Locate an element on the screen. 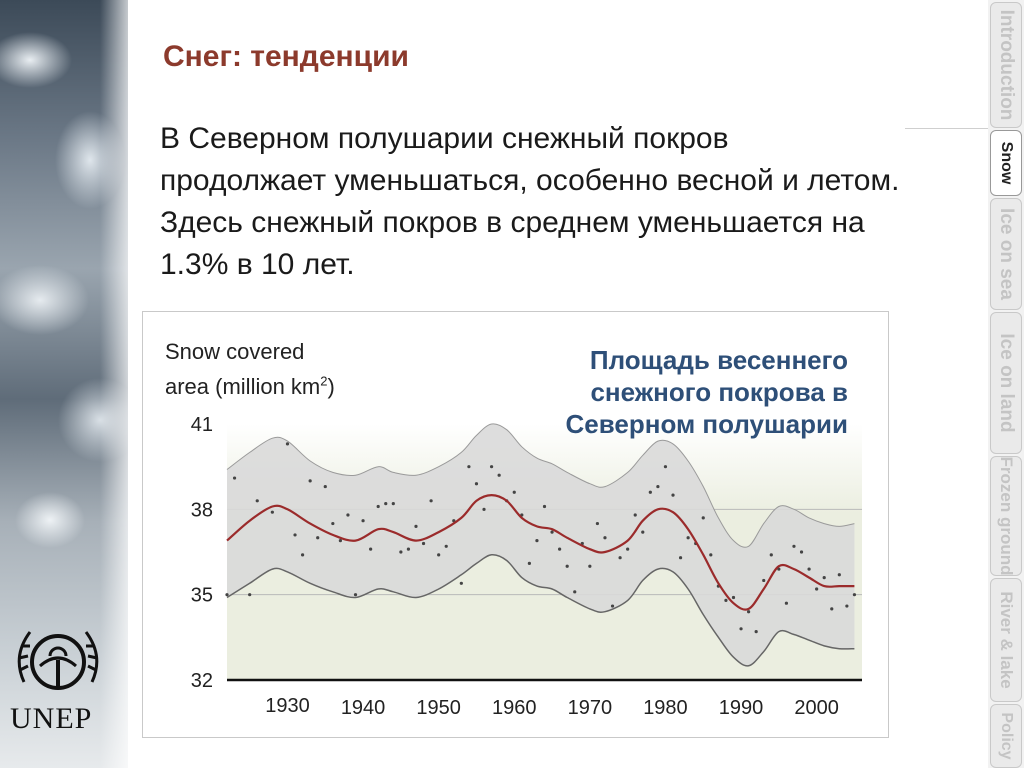  x-tick-label: 1980 is located at coordinates (665, 708).